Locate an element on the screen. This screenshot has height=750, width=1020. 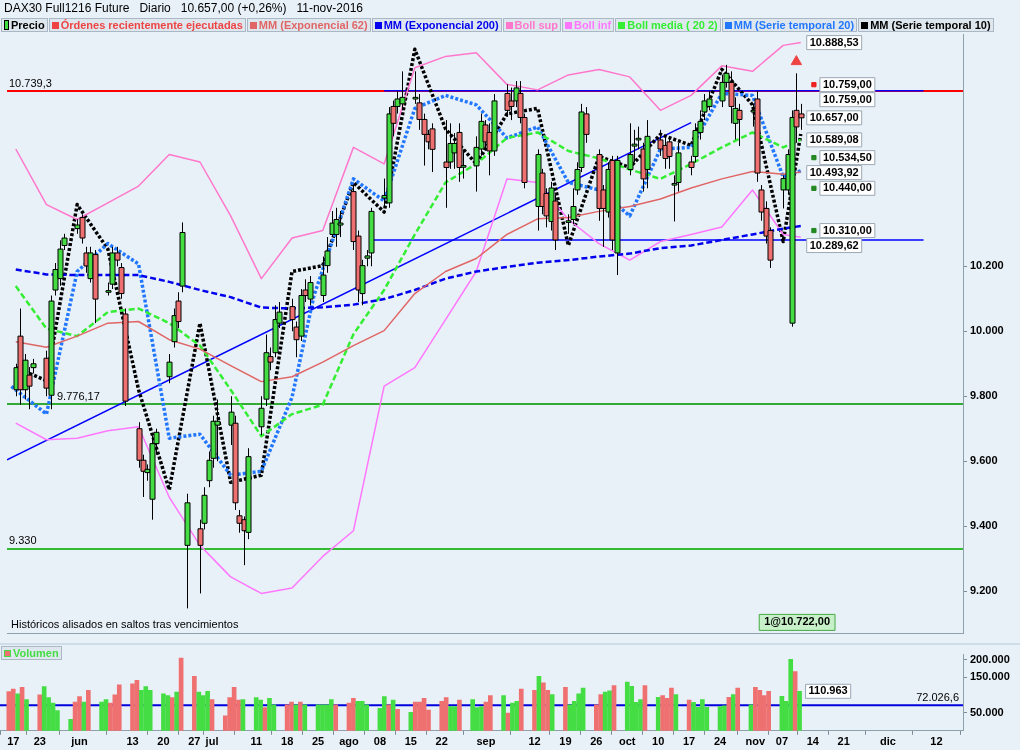
annotation: 10.289,62 is located at coordinates (834, 244).